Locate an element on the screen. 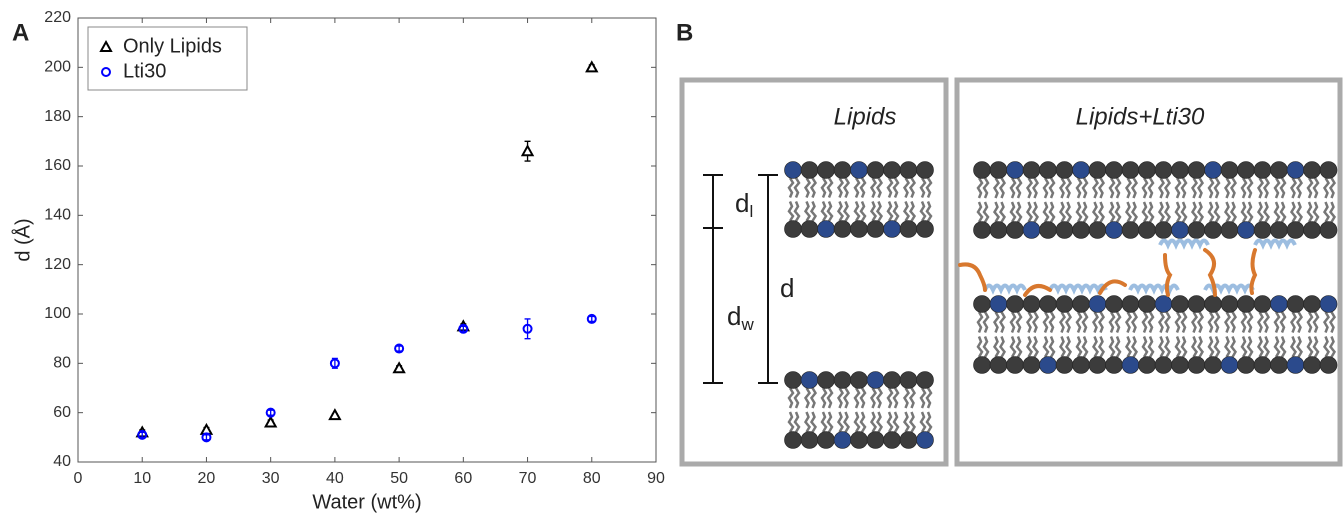  y-tick-label: 60 is located at coordinates (62, 412).